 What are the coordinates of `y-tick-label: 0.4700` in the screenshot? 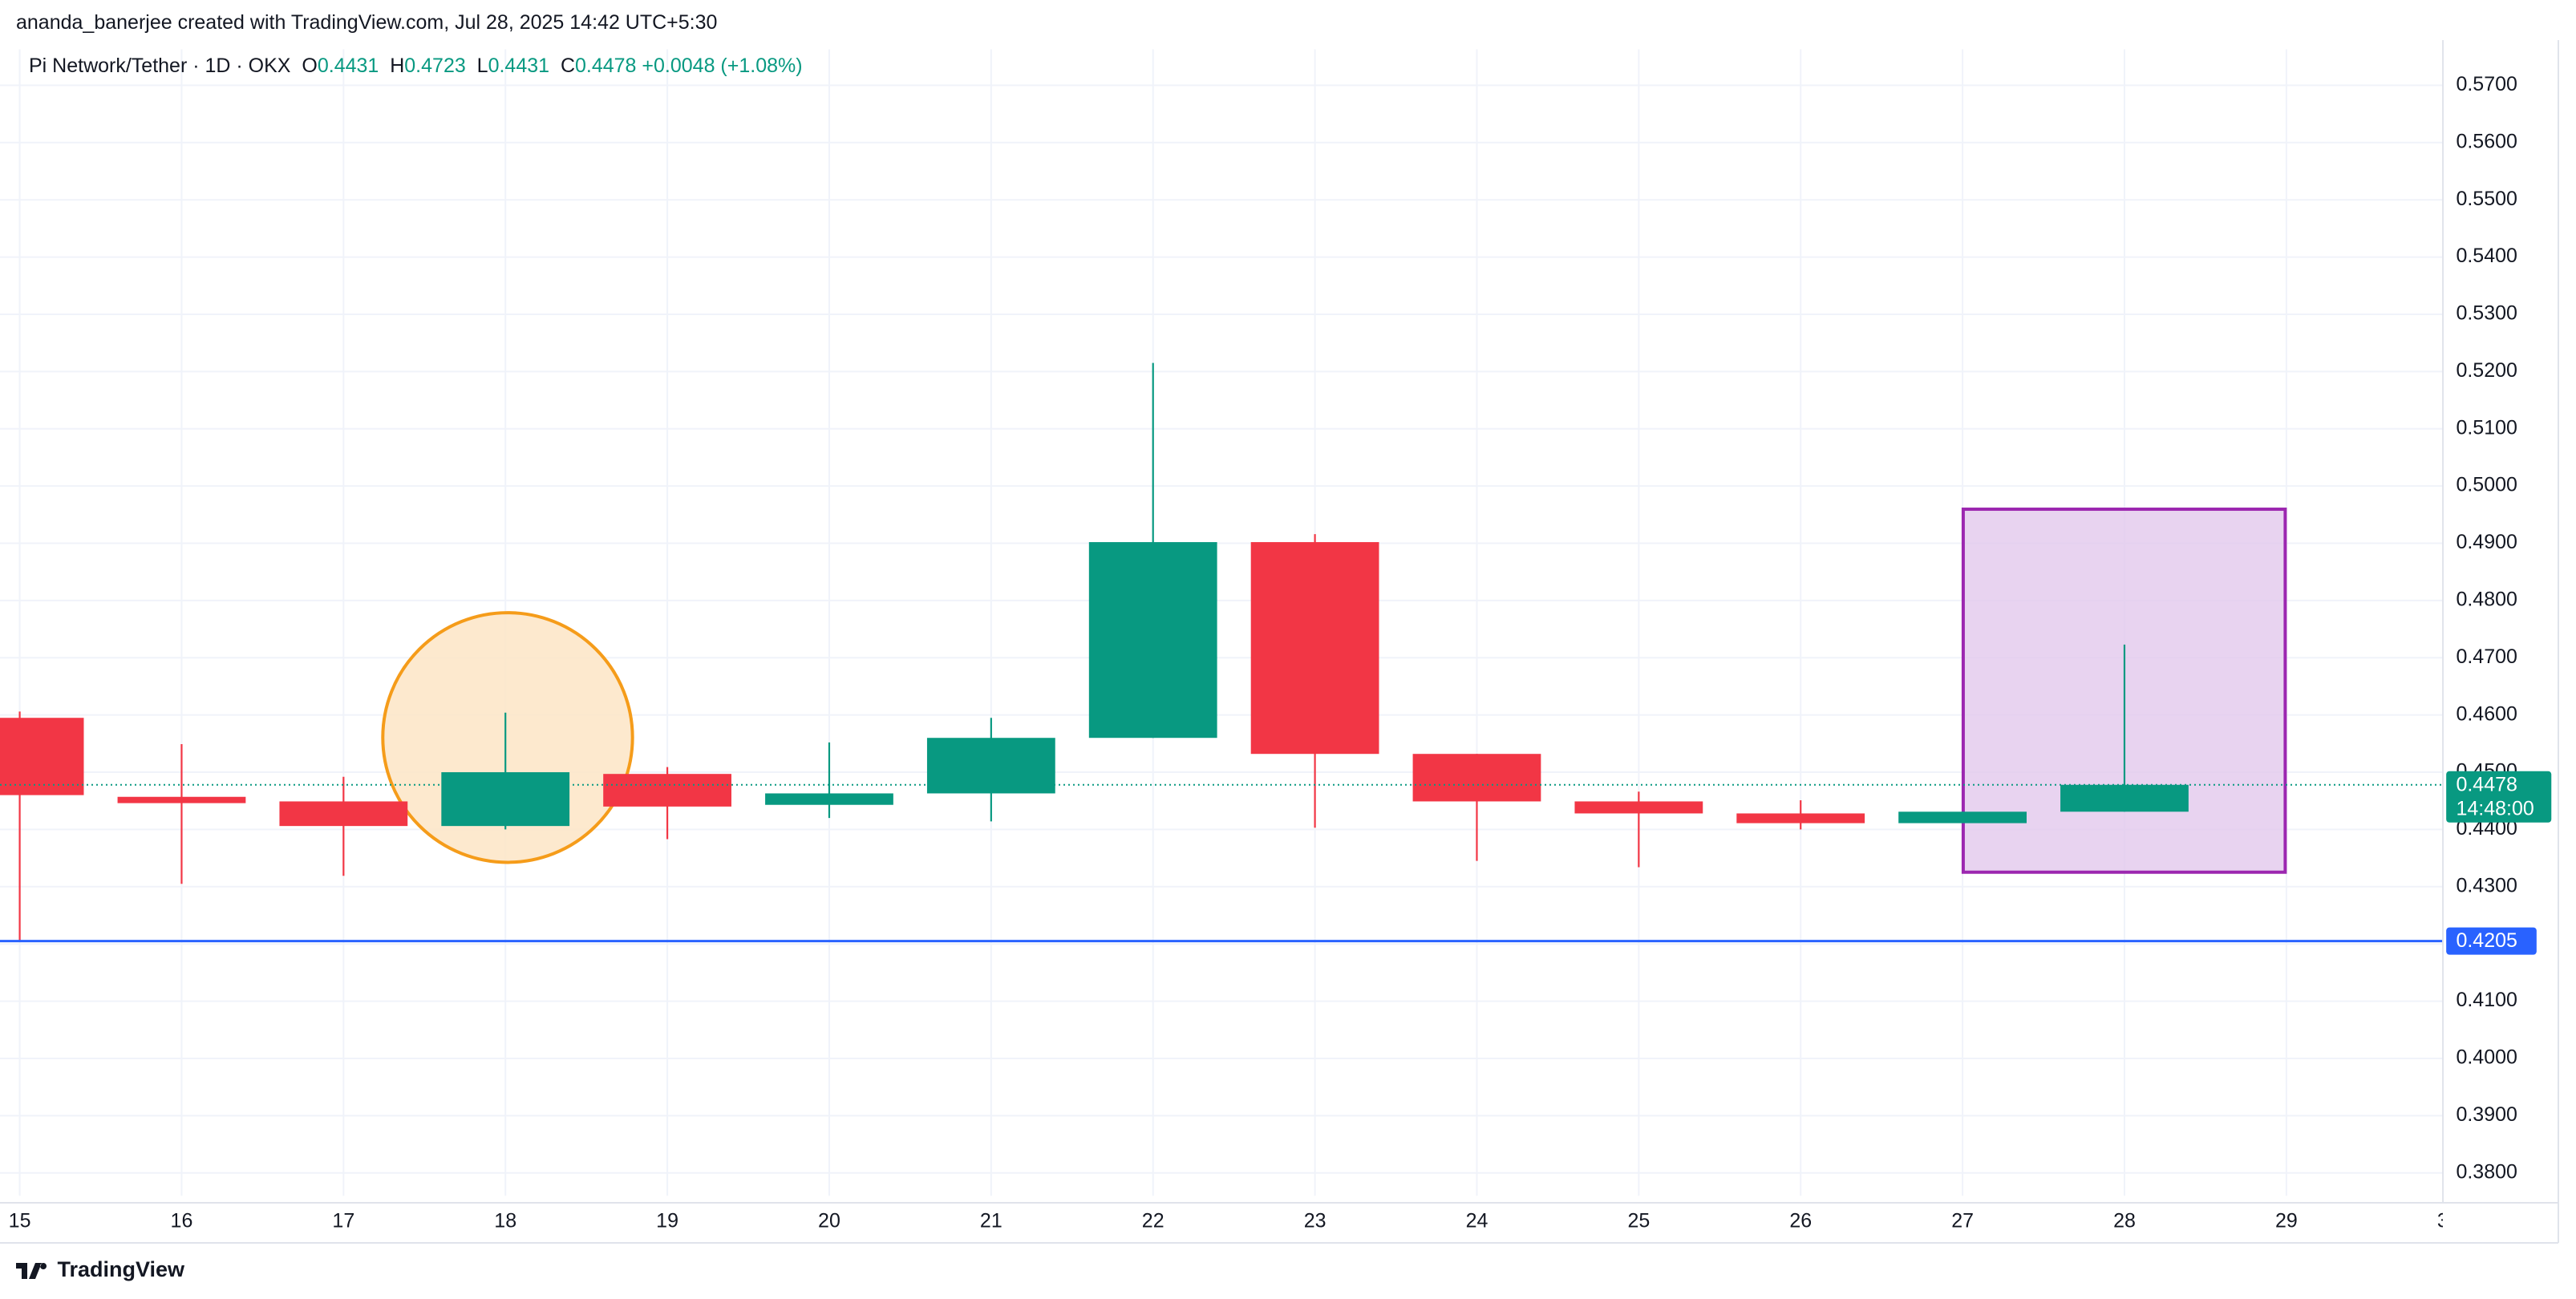 It's located at (2486, 656).